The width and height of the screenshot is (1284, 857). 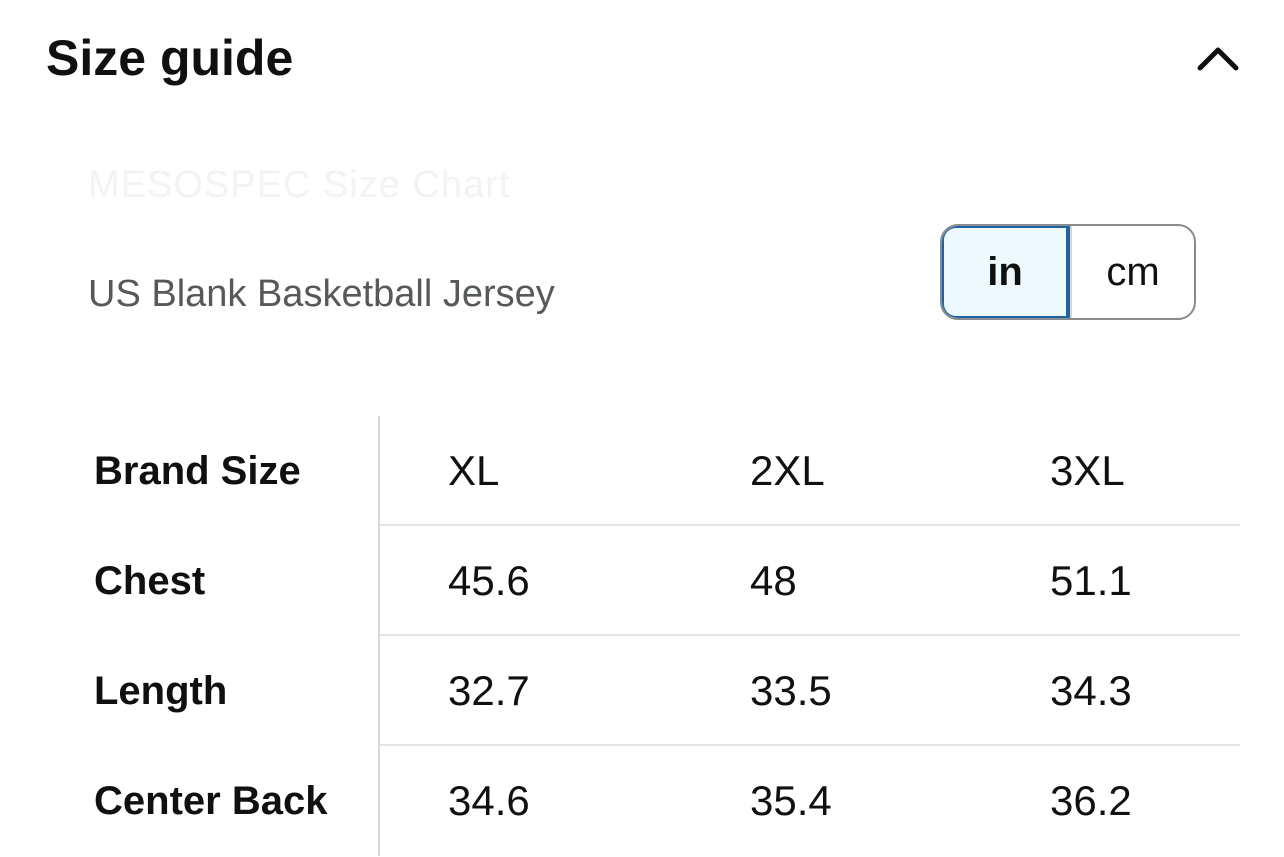 What do you see at coordinates (1087, 470) in the screenshot?
I see `table-cell: 3XL` at bounding box center [1087, 470].